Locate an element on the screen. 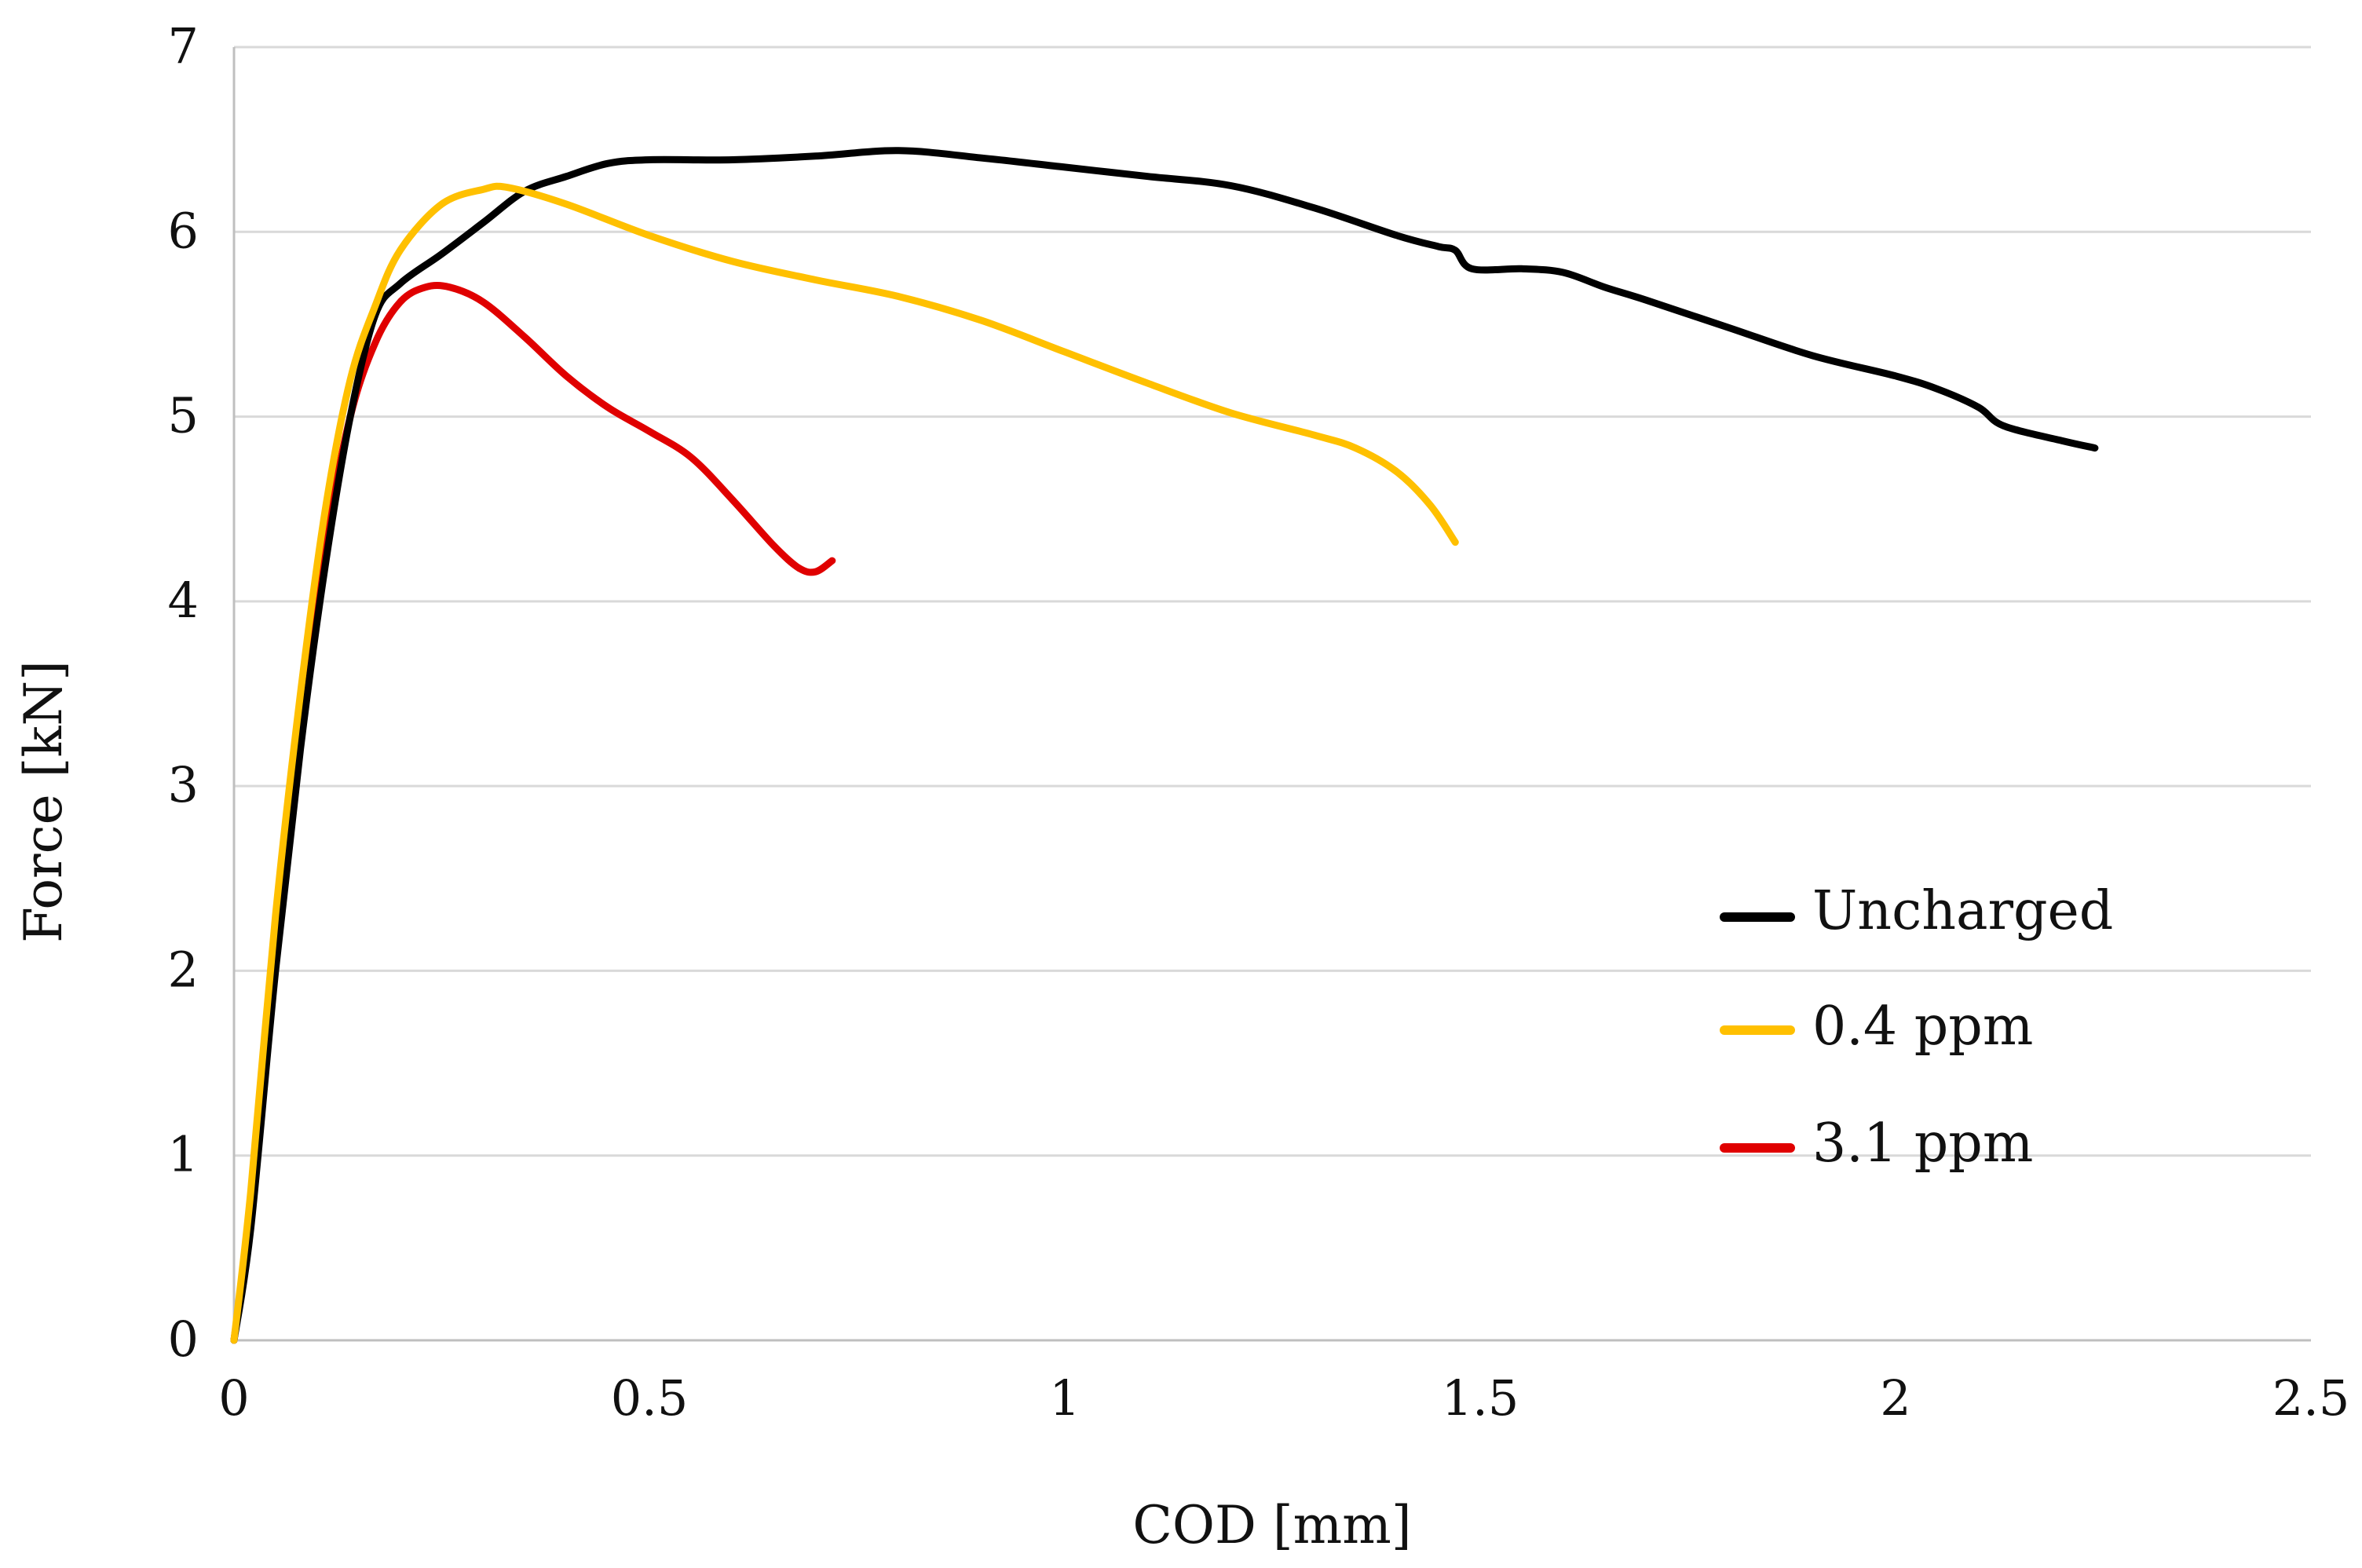 This screenshot has height=1568, width=2362. legend-label-uncharged: Uncharged is located at coordinates (1962, 911).